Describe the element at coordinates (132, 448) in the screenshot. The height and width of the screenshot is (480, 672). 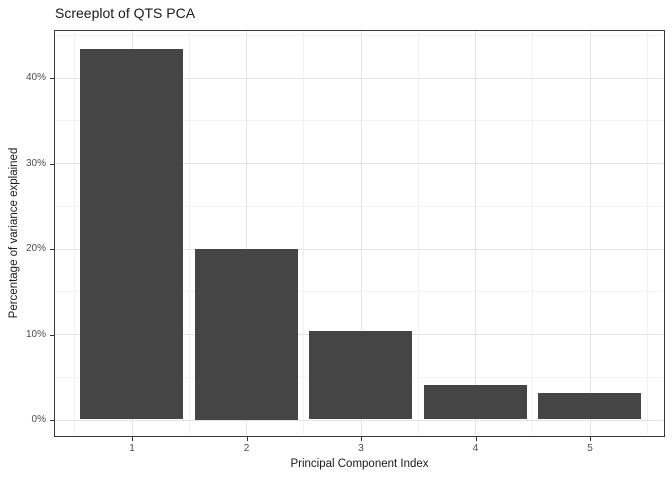
I see `x-tick-label: 1` at that location.